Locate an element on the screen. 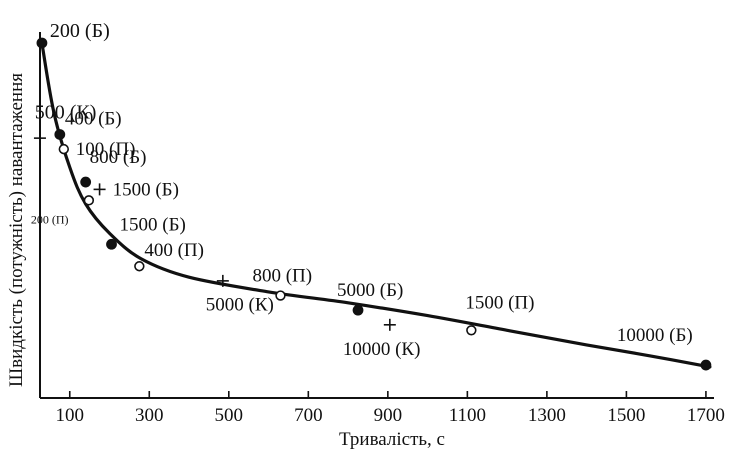  data-point: 400 (Б) is located at coordinates (88, 124).